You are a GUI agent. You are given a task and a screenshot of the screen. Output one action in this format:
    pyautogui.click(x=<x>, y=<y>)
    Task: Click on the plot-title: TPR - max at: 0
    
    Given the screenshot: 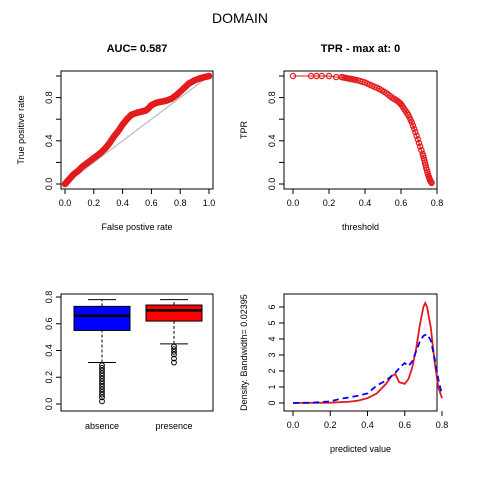 What is the action you would take?
    pyautogui.click(x=360, y=49)
    